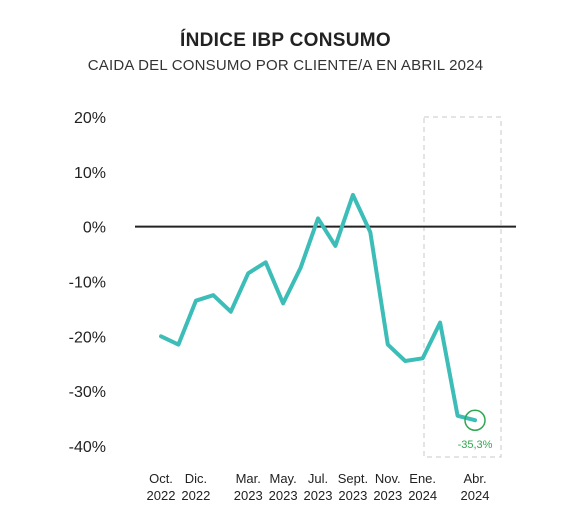  Describe the element at coordinates (318, 478) in the screenshot. I see `x-tick-month: Jul.` at that location.